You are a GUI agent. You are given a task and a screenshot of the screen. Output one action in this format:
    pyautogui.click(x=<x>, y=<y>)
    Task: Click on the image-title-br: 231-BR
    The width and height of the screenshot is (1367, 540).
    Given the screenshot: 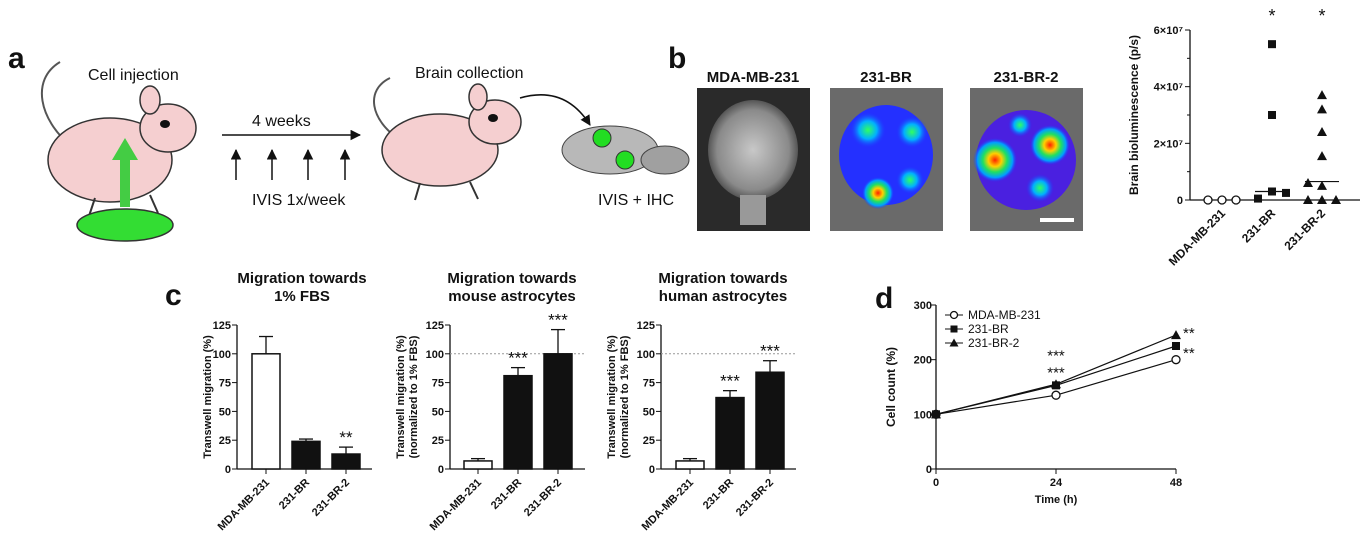 What is the action you would take?
    pyautogui.click(x=886, y=77)
    